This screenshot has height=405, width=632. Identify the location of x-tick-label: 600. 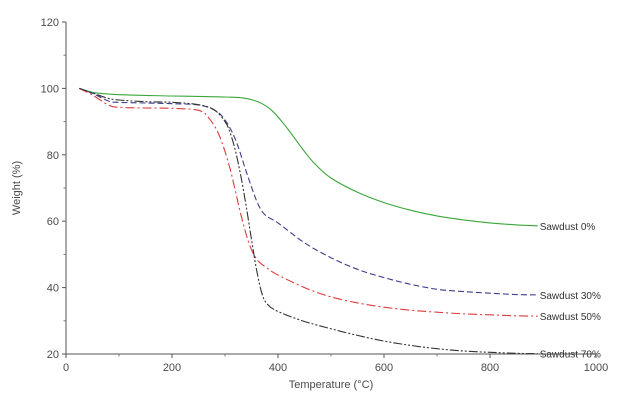
(384, 368).